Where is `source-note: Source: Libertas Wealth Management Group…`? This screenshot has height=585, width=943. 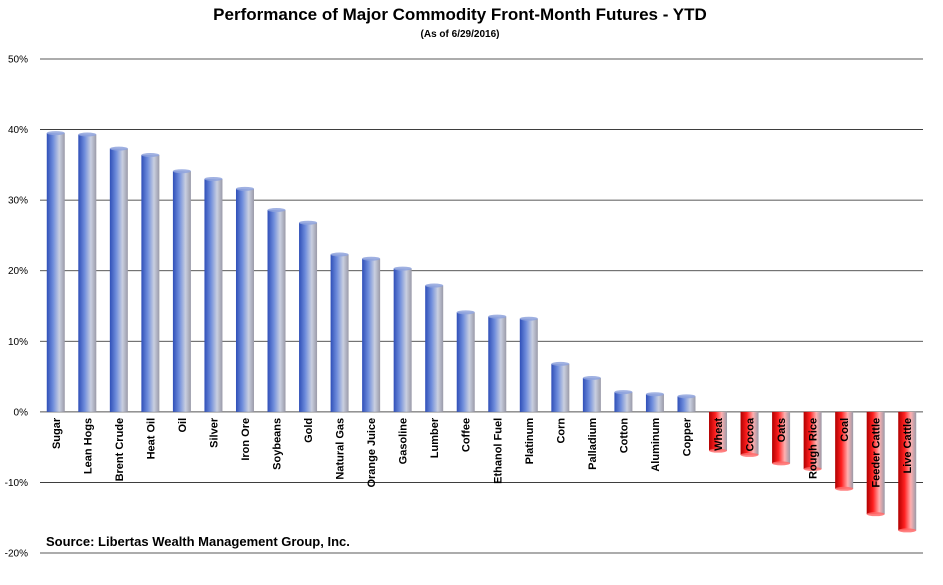
source-note: Source: Libertas Wealth Management Group… is located at coordinates (198, 541).